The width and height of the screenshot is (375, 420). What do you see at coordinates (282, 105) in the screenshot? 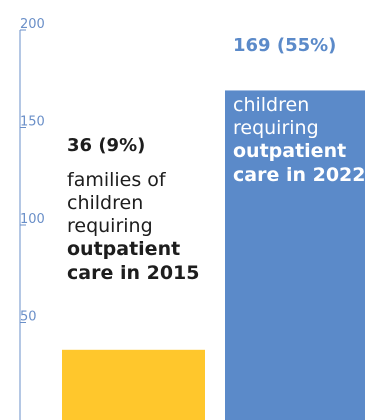
I see `data-label-desc-text-2022: families of children requiring` at bounding box center [282, 105].